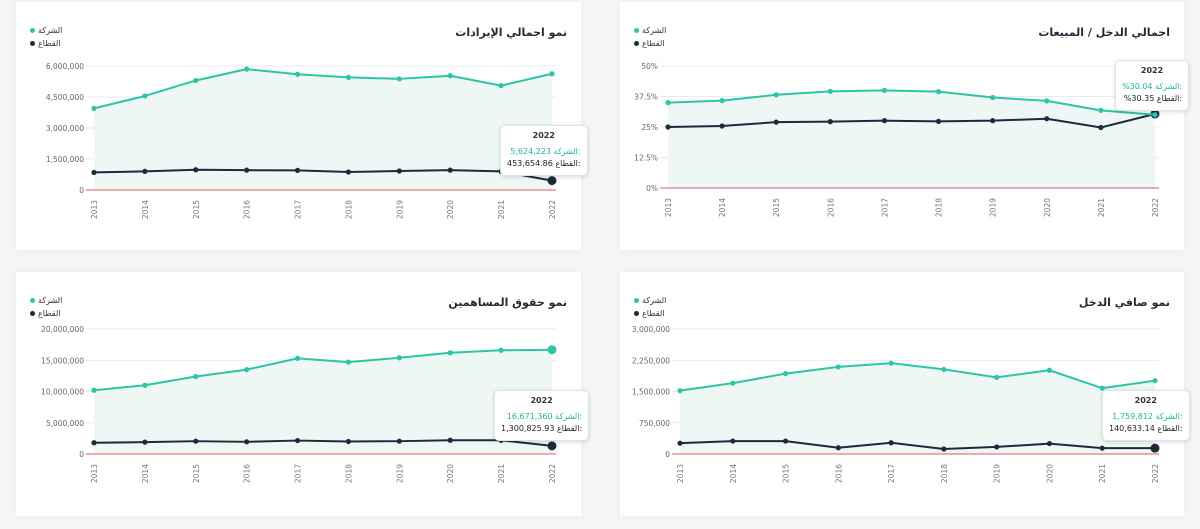 Image resolution: width=1200 pixels, height=529 pixels. I want to click on chart-title: نمو اجمالي الإيرادات, so click(511, 32).